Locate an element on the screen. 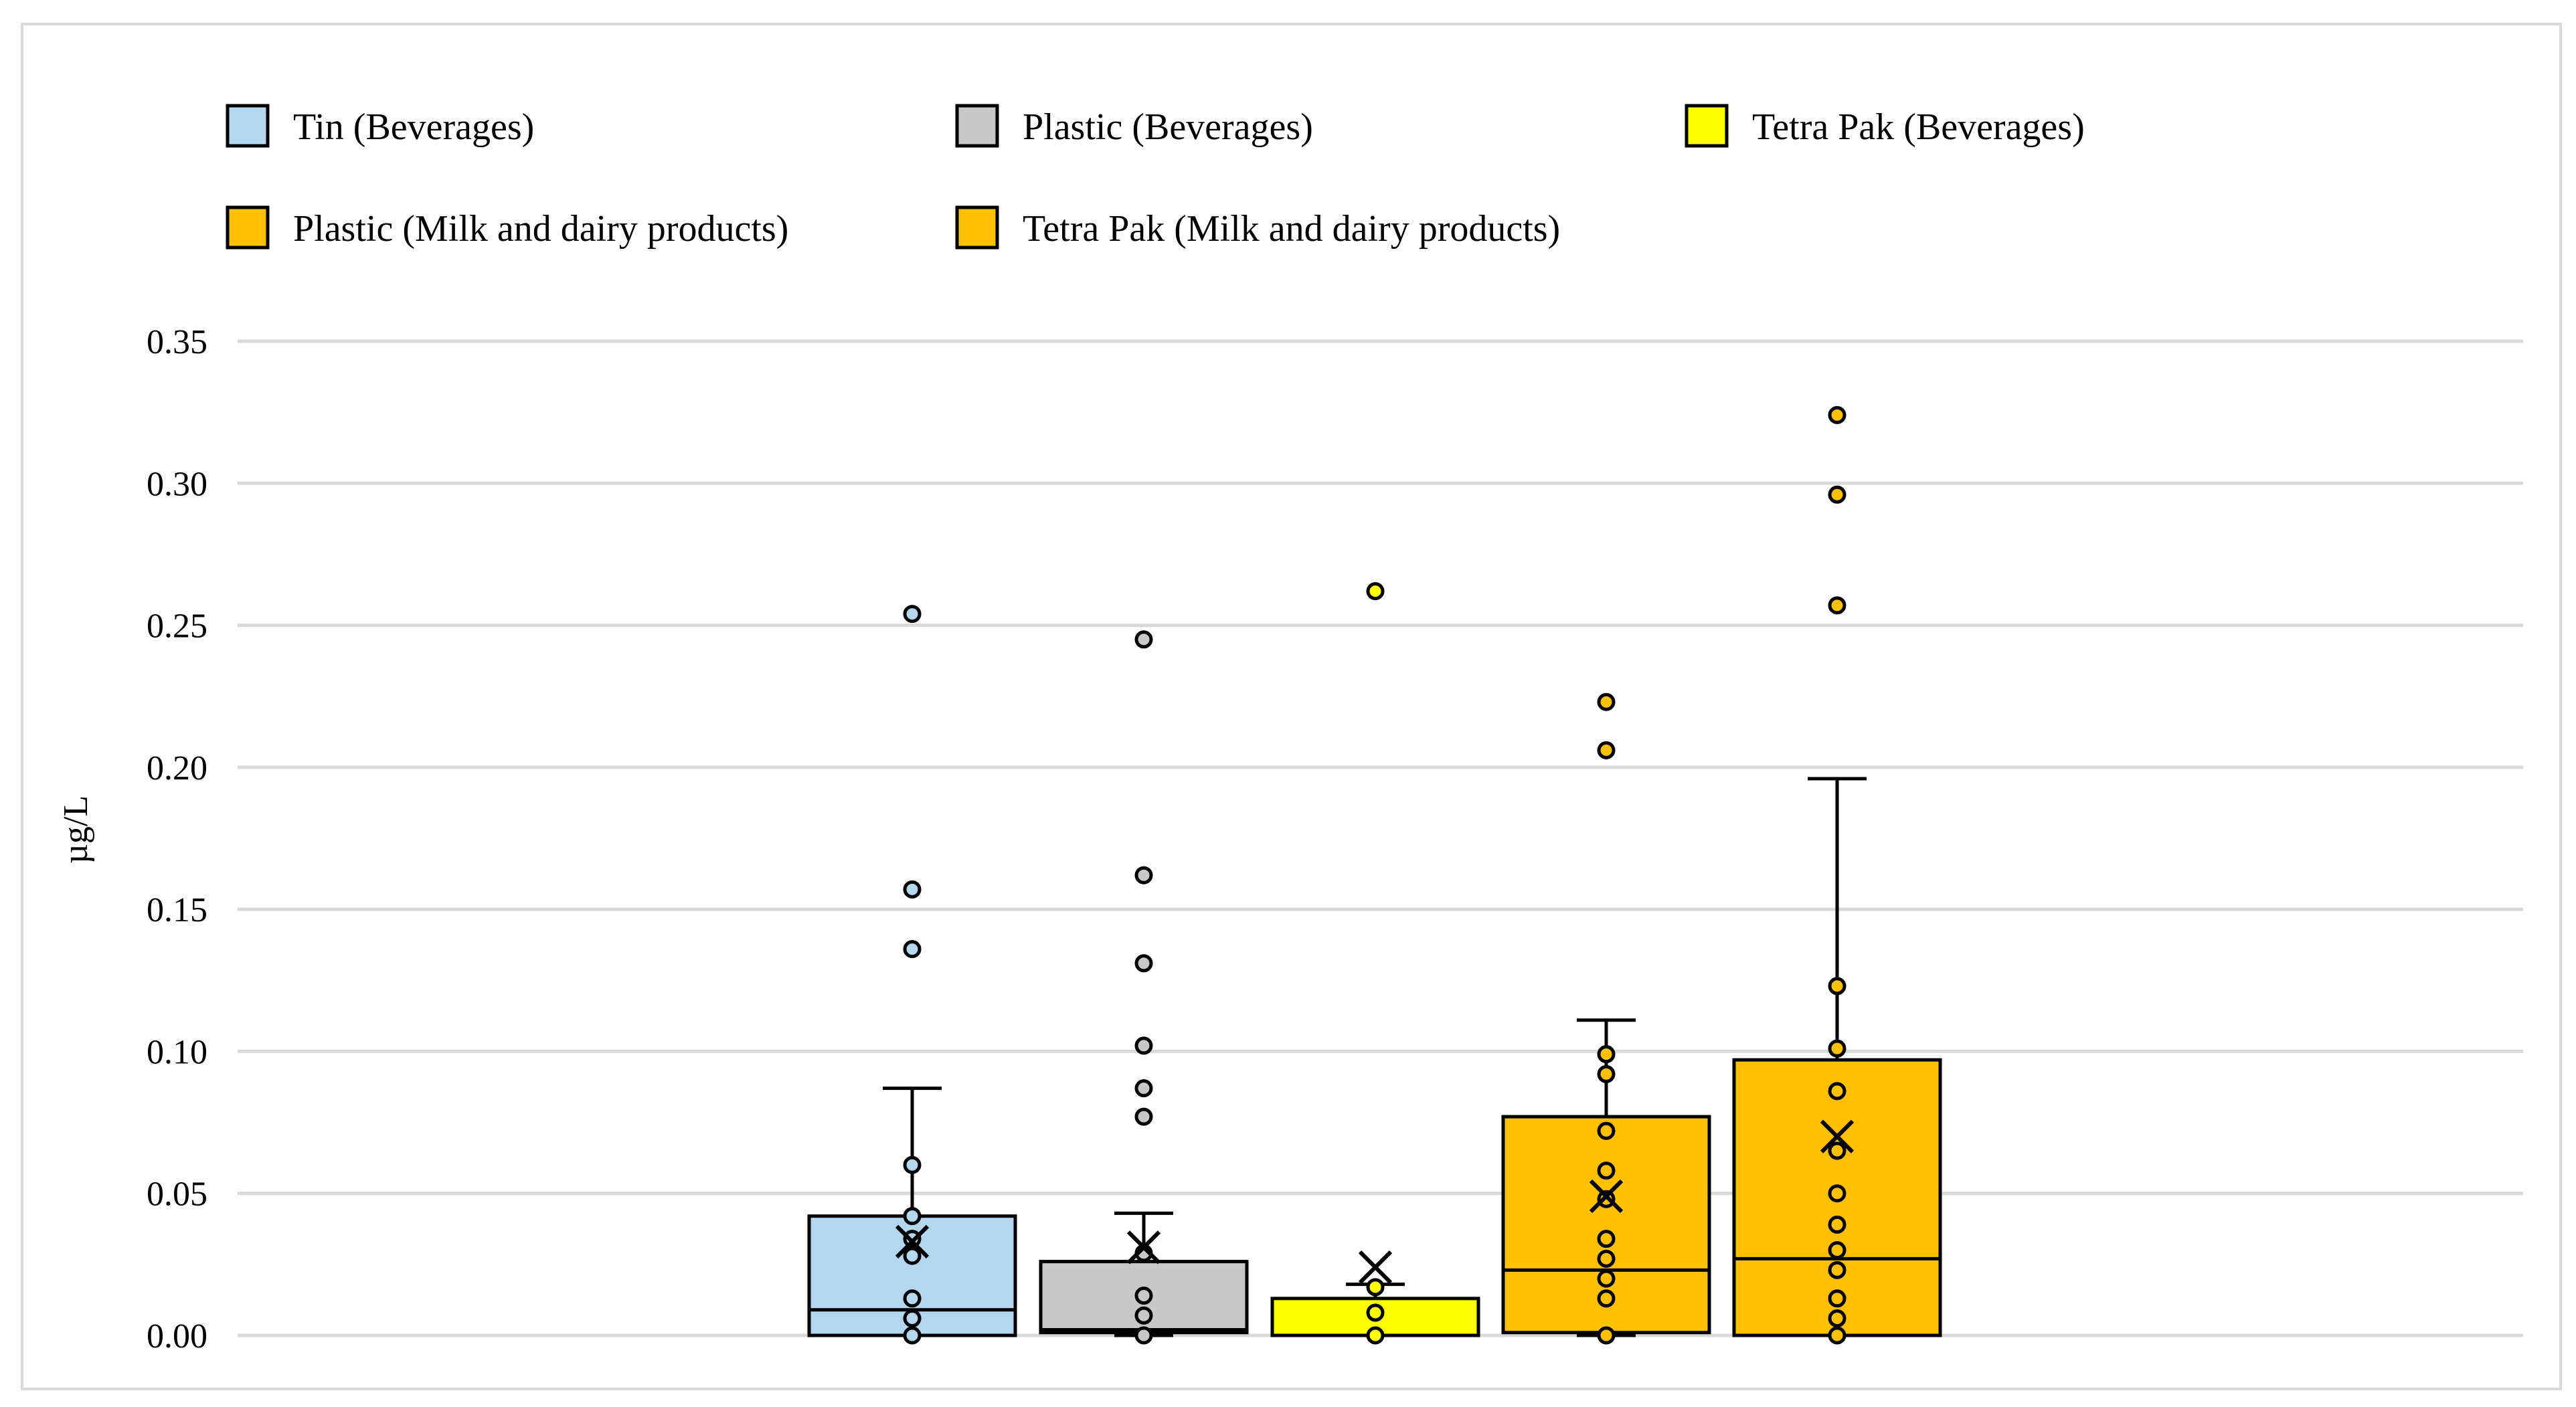  legend-item: Plastic (Beverages) is located at coordinates (1134, 126).